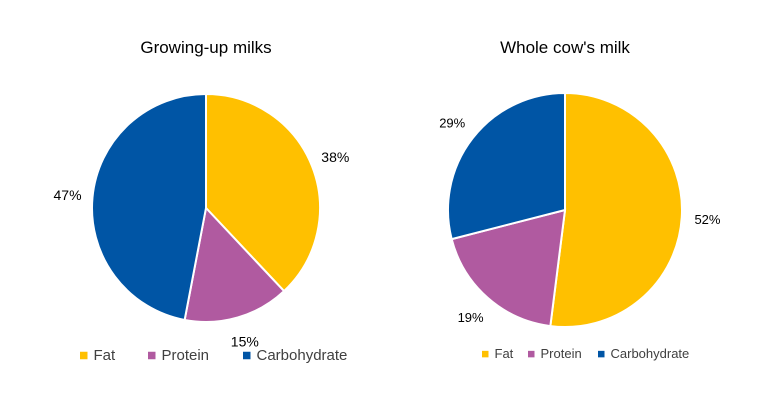 The image size is (781, 410). Describe the element at coordinates (707, 219) in the screenshot. I see `data-label: 52%` at that location.